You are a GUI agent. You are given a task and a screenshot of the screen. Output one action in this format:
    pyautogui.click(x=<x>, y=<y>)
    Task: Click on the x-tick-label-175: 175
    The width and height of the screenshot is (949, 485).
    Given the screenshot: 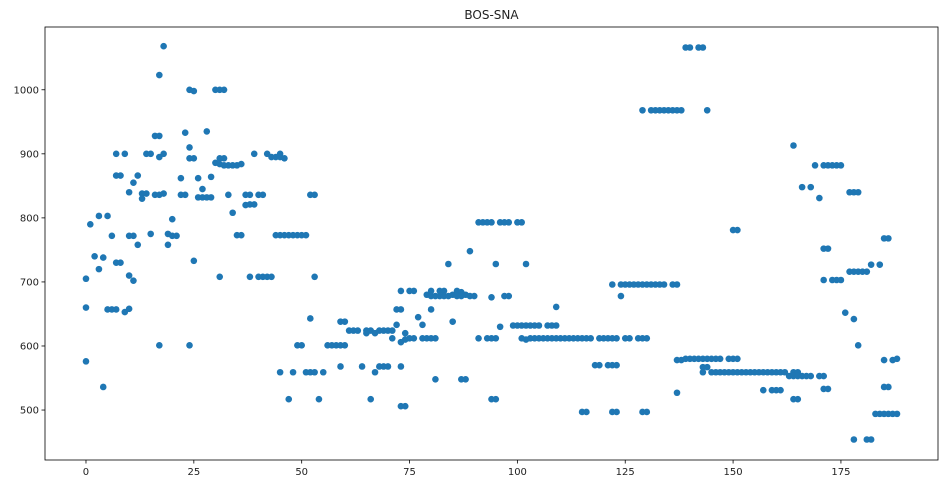 What is the action you would take?
    pyautogui.click(x=840, y=472)
    